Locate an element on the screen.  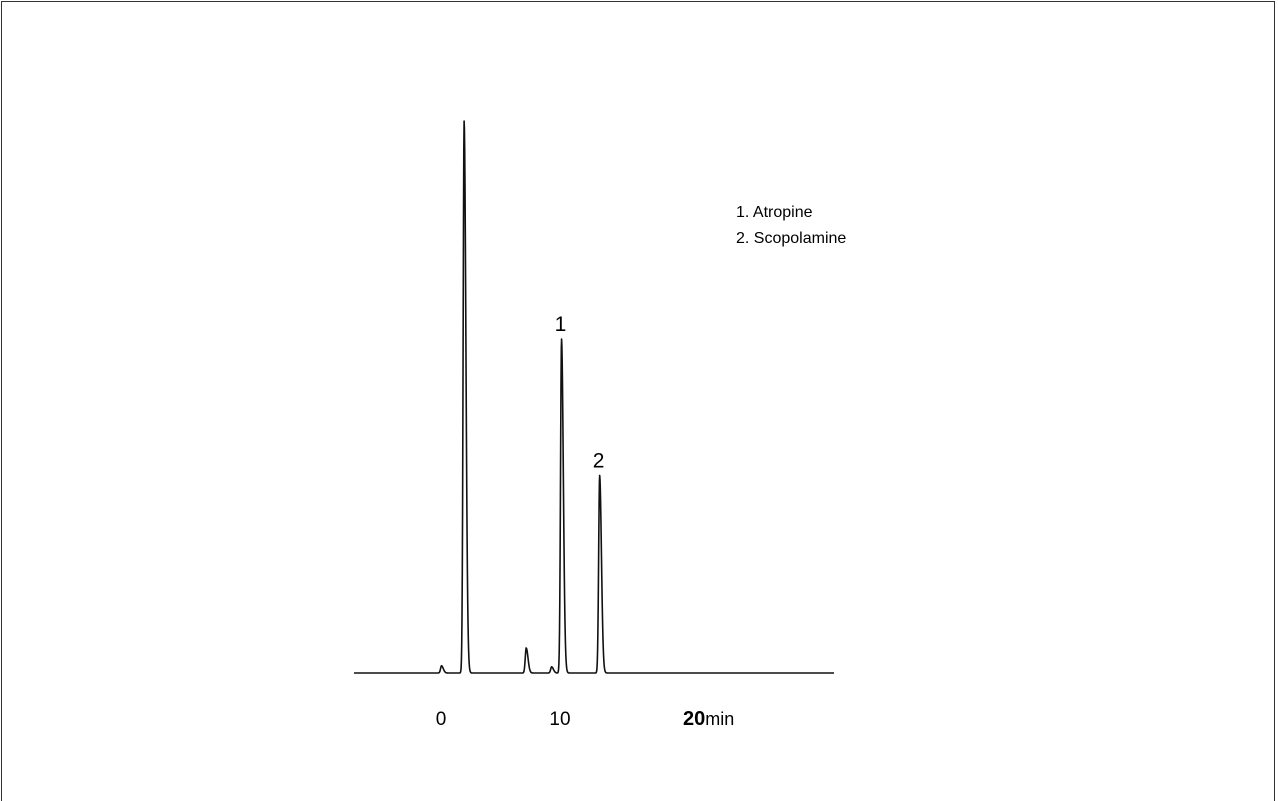
peak-5-apex is located at coordinates (599, 475).